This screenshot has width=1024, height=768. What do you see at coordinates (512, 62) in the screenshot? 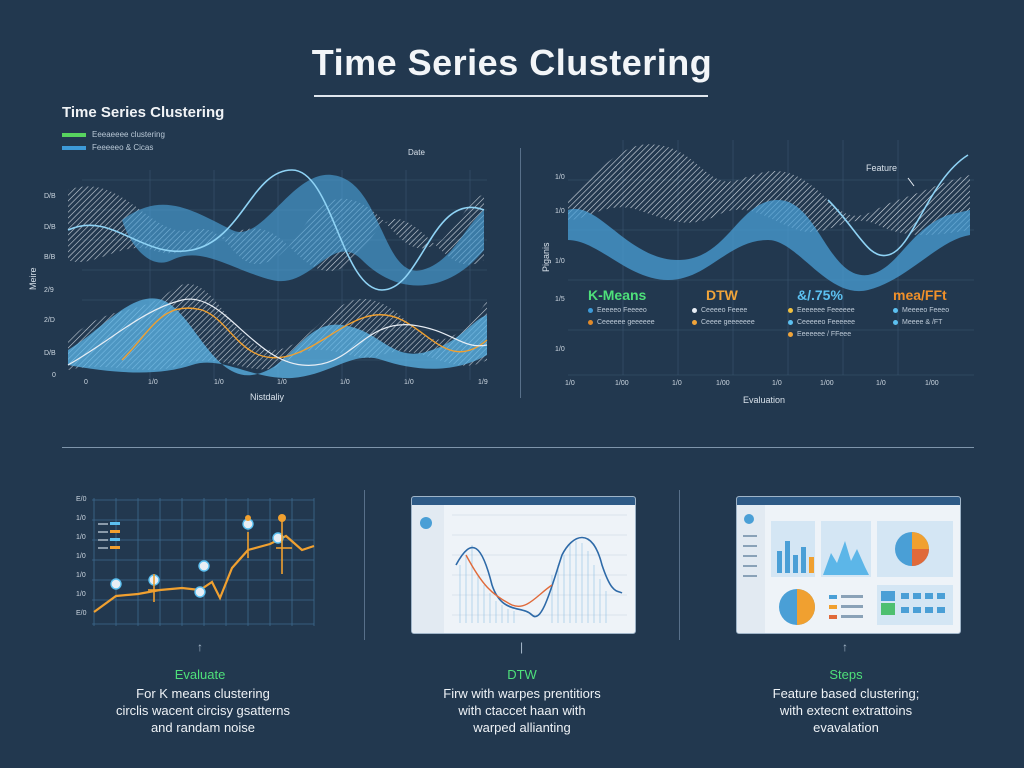
I see `page-title: Time Series Clustering` at bounding box center [512, 62].